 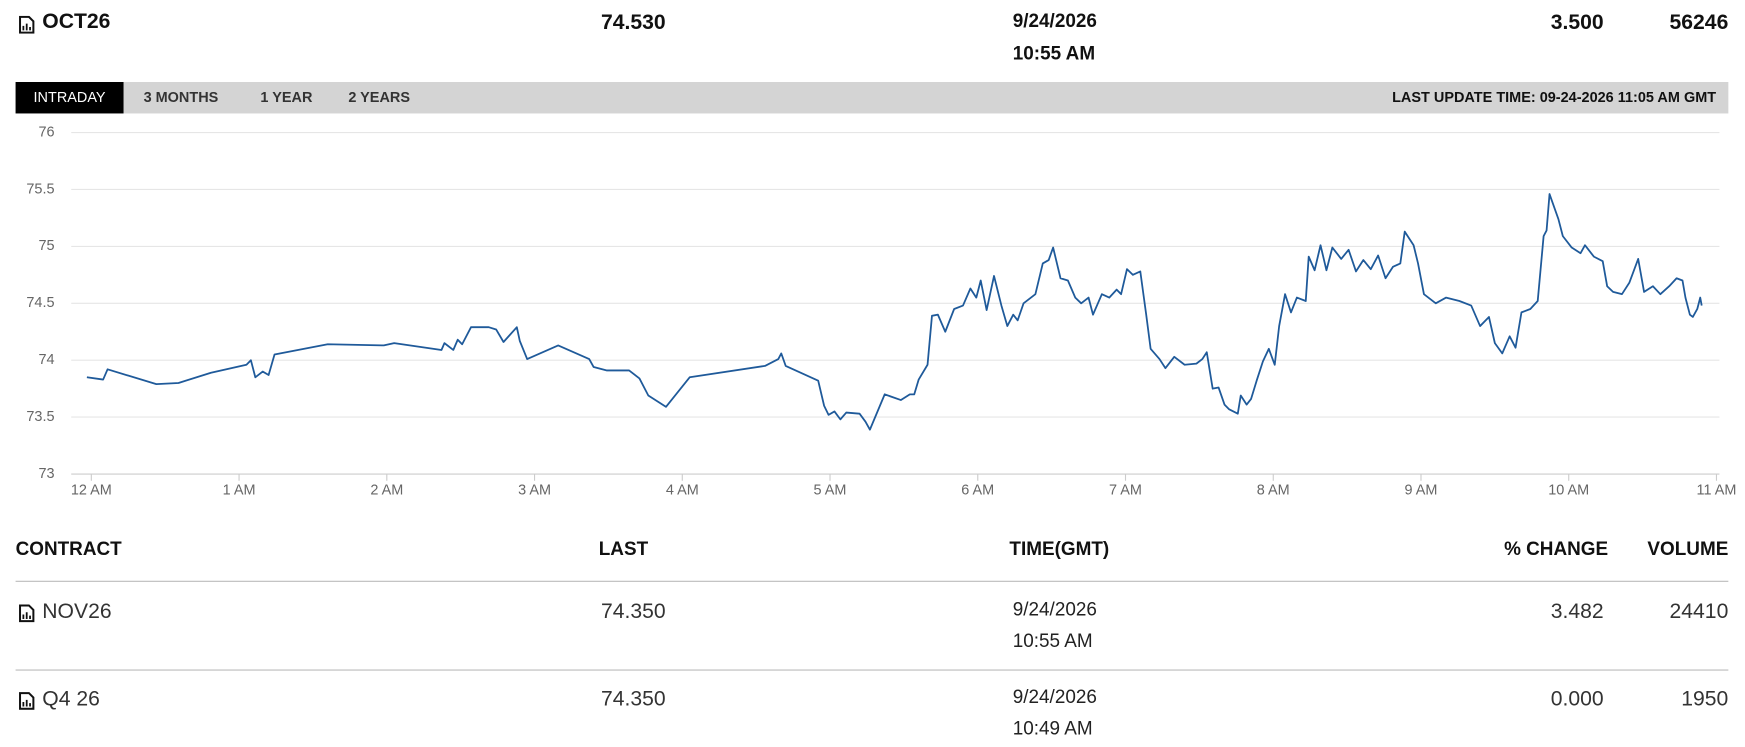 What do you see at coordinates (1556, 549) in the screenshot?
I see `column-header: % CHANGE` at bounding box center [1556, 549].